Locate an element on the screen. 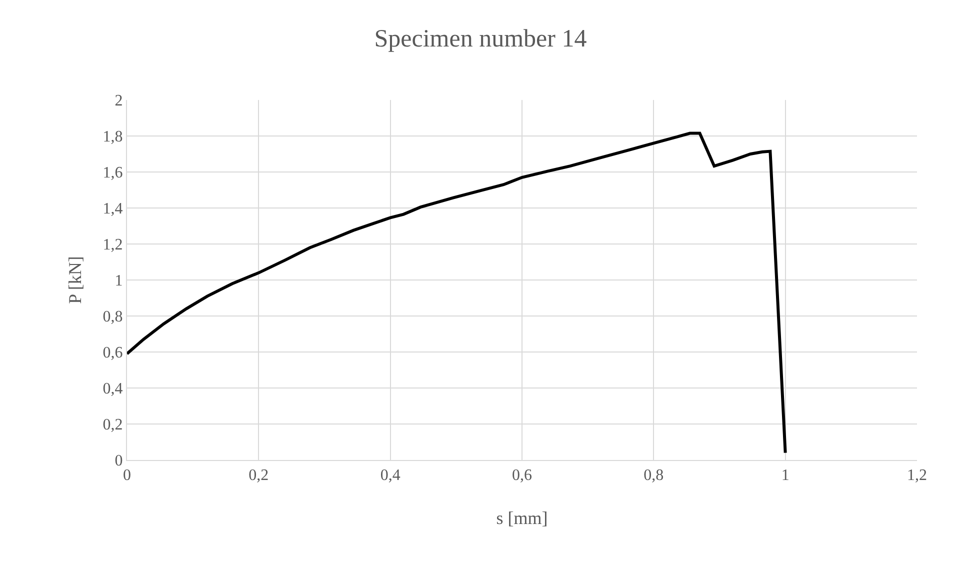 The height and width of the screenshot is (575, 961). y-tick-label: 1,6 is located at coordinates (112, 173).